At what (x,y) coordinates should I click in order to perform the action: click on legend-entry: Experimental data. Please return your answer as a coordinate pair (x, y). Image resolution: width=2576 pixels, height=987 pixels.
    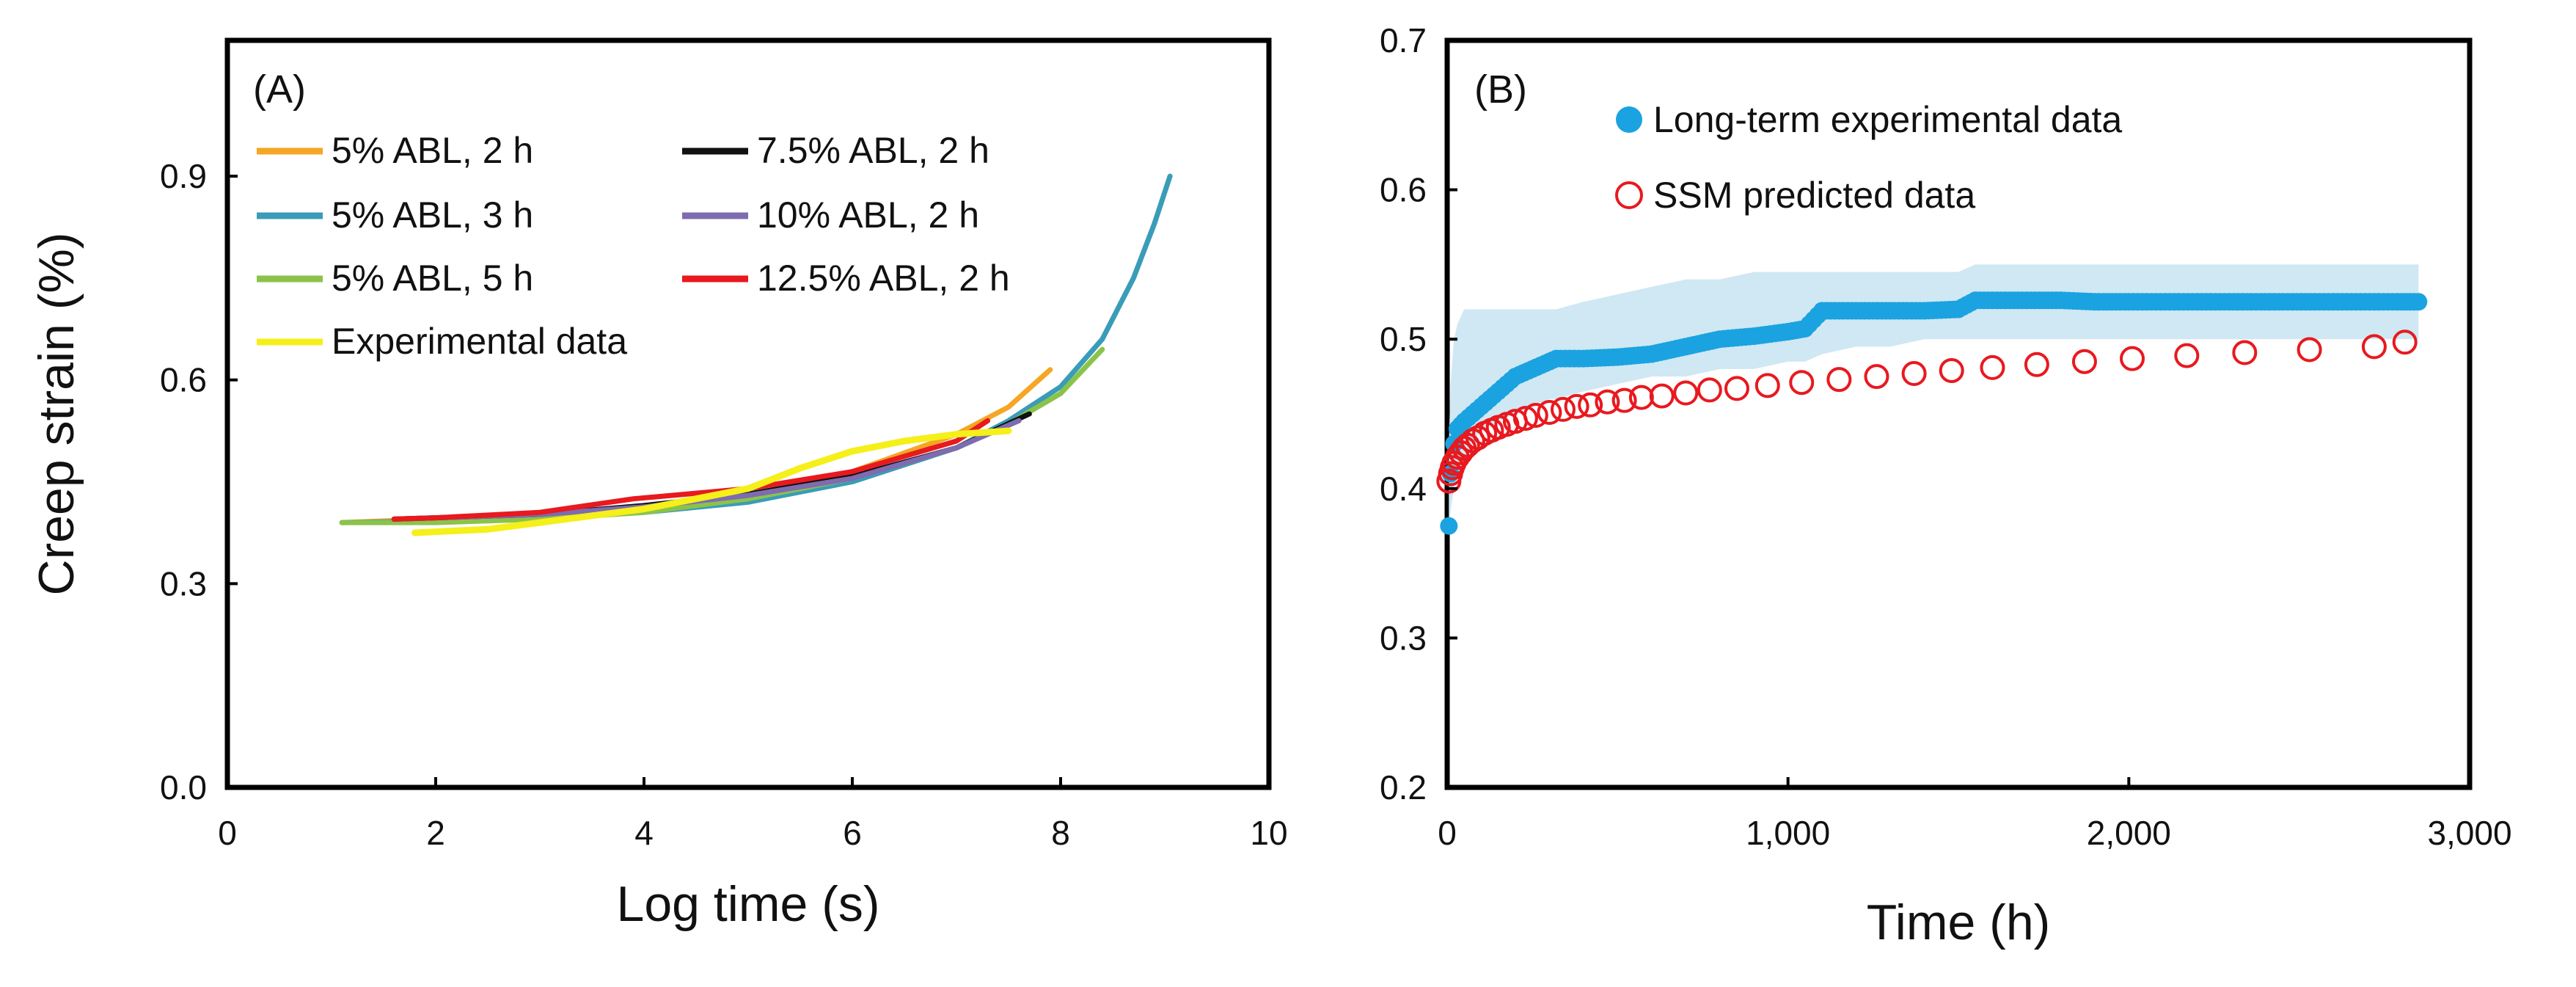
    Looking at the image, I should click on (480, 341).